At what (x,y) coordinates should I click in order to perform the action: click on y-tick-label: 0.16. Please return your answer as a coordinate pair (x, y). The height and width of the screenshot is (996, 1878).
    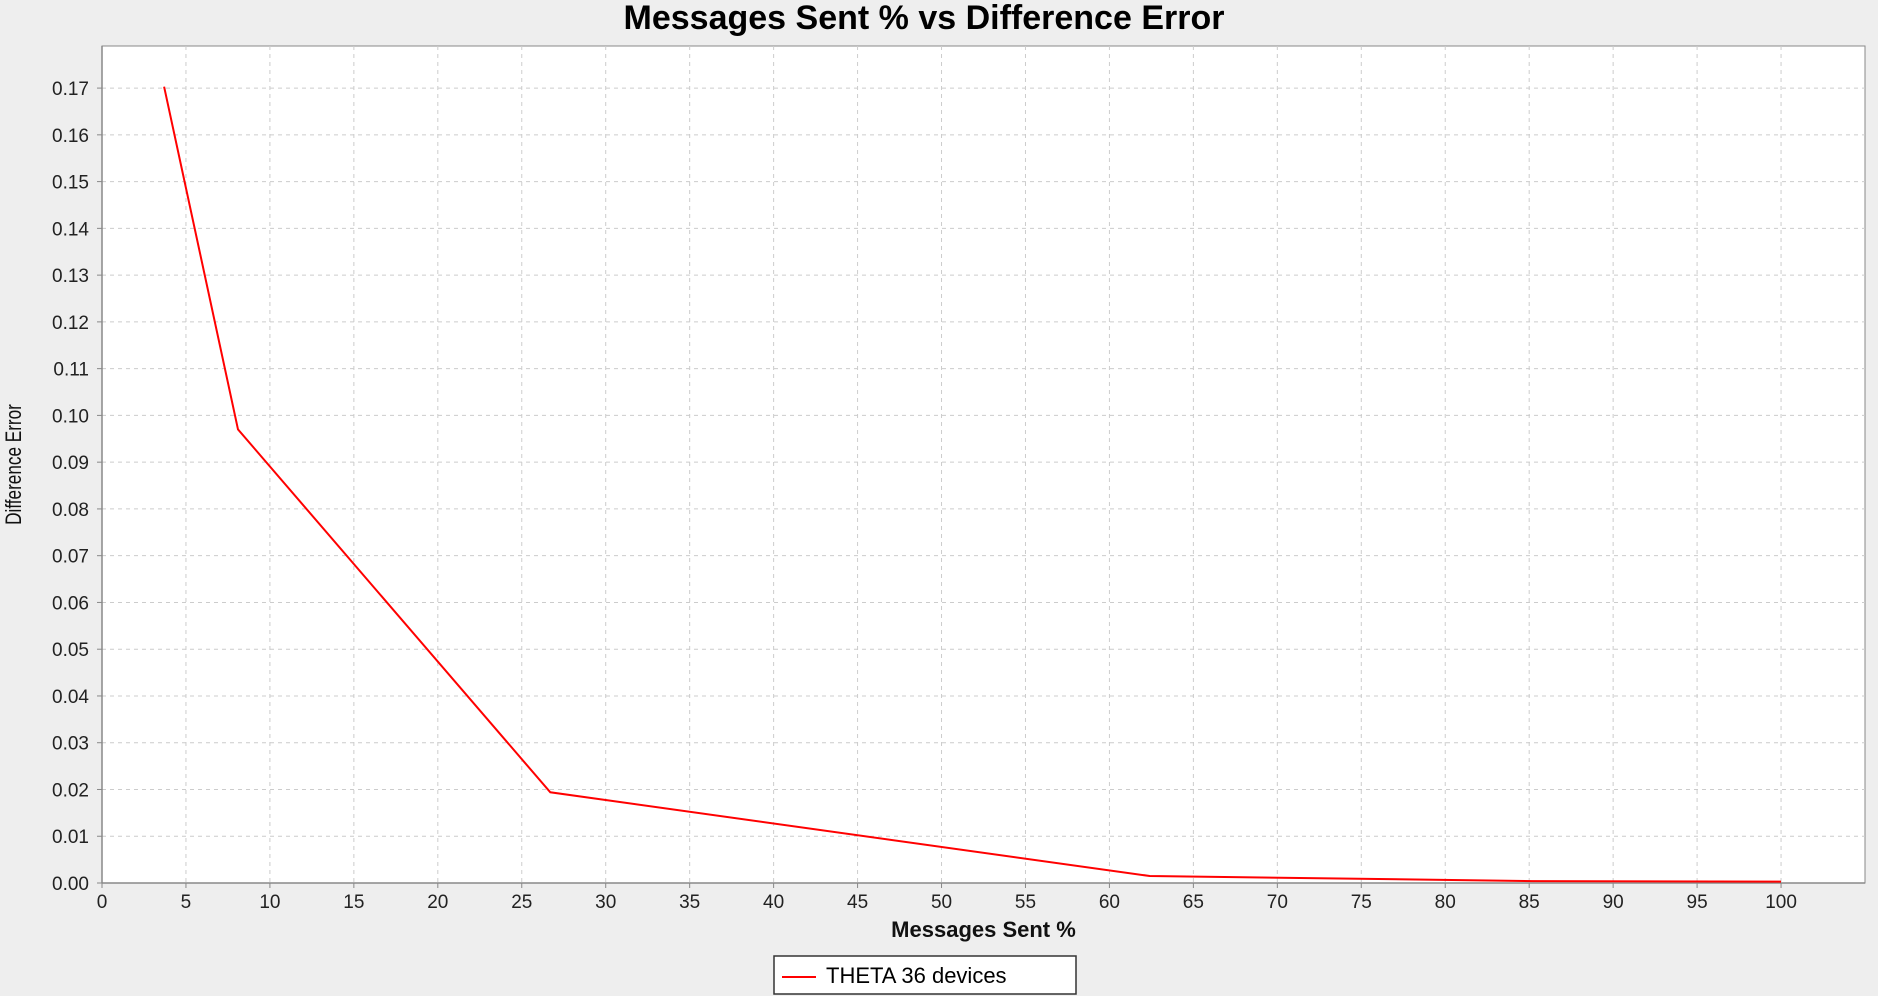
    Looking at the image, I should click on (70, 136).